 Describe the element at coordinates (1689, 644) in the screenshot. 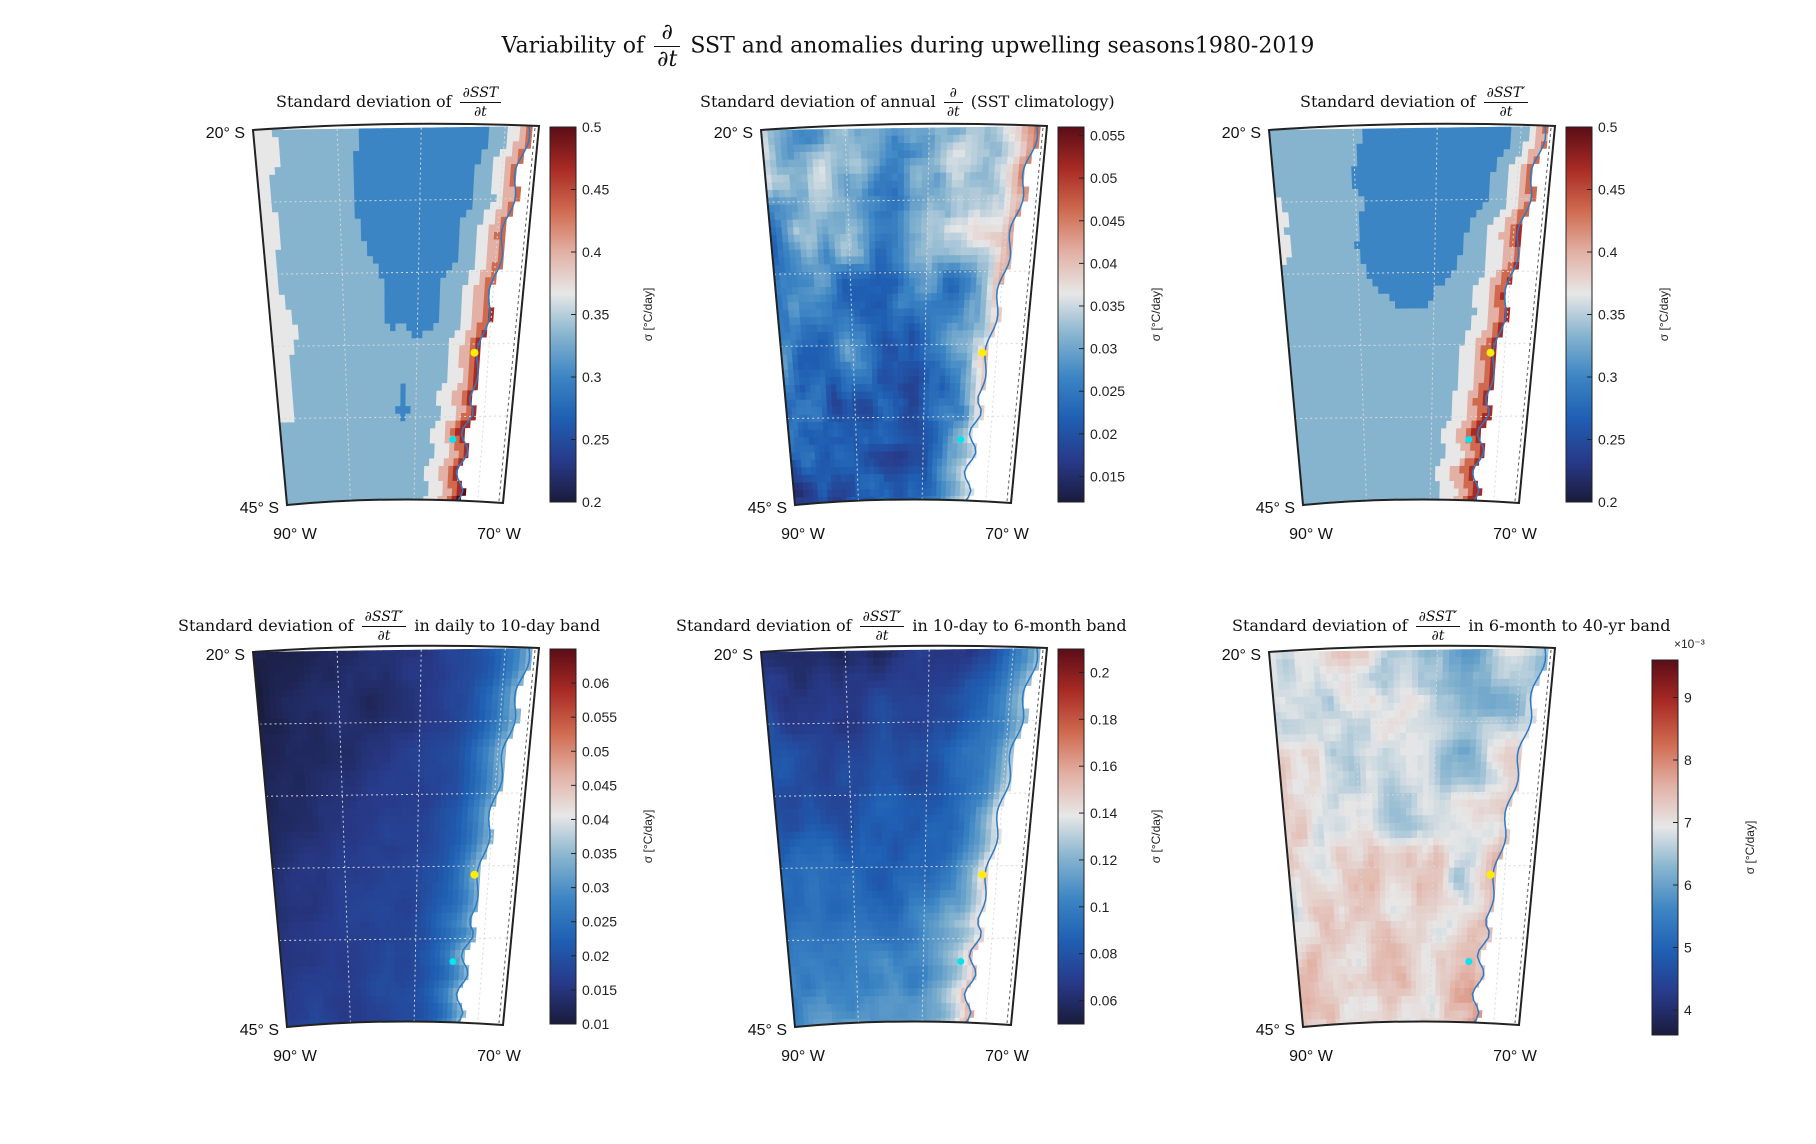

I see `colorbar-multiplier: ×10⁻³` at that location.